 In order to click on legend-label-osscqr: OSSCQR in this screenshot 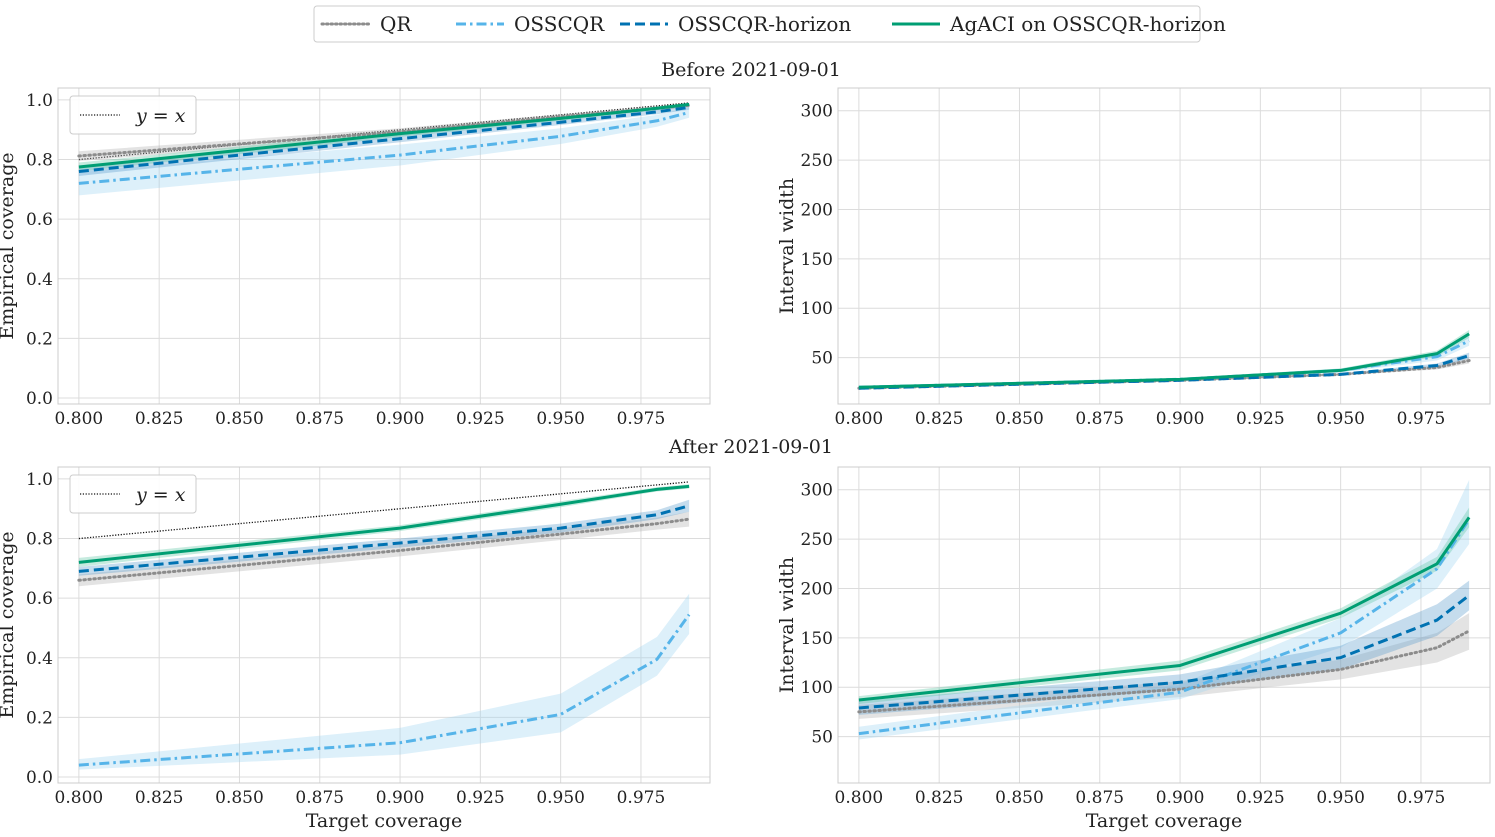, I will do `click(559, 24)`.